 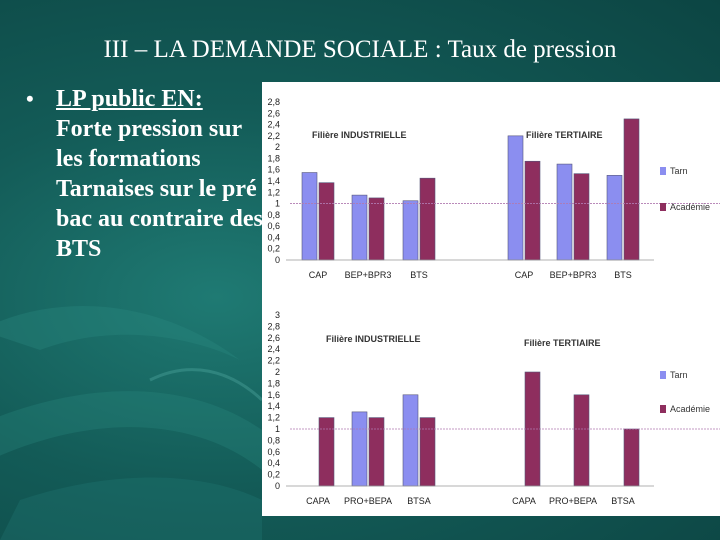 I want to click on y-tick-label: 3, so click(x=277, y=315).